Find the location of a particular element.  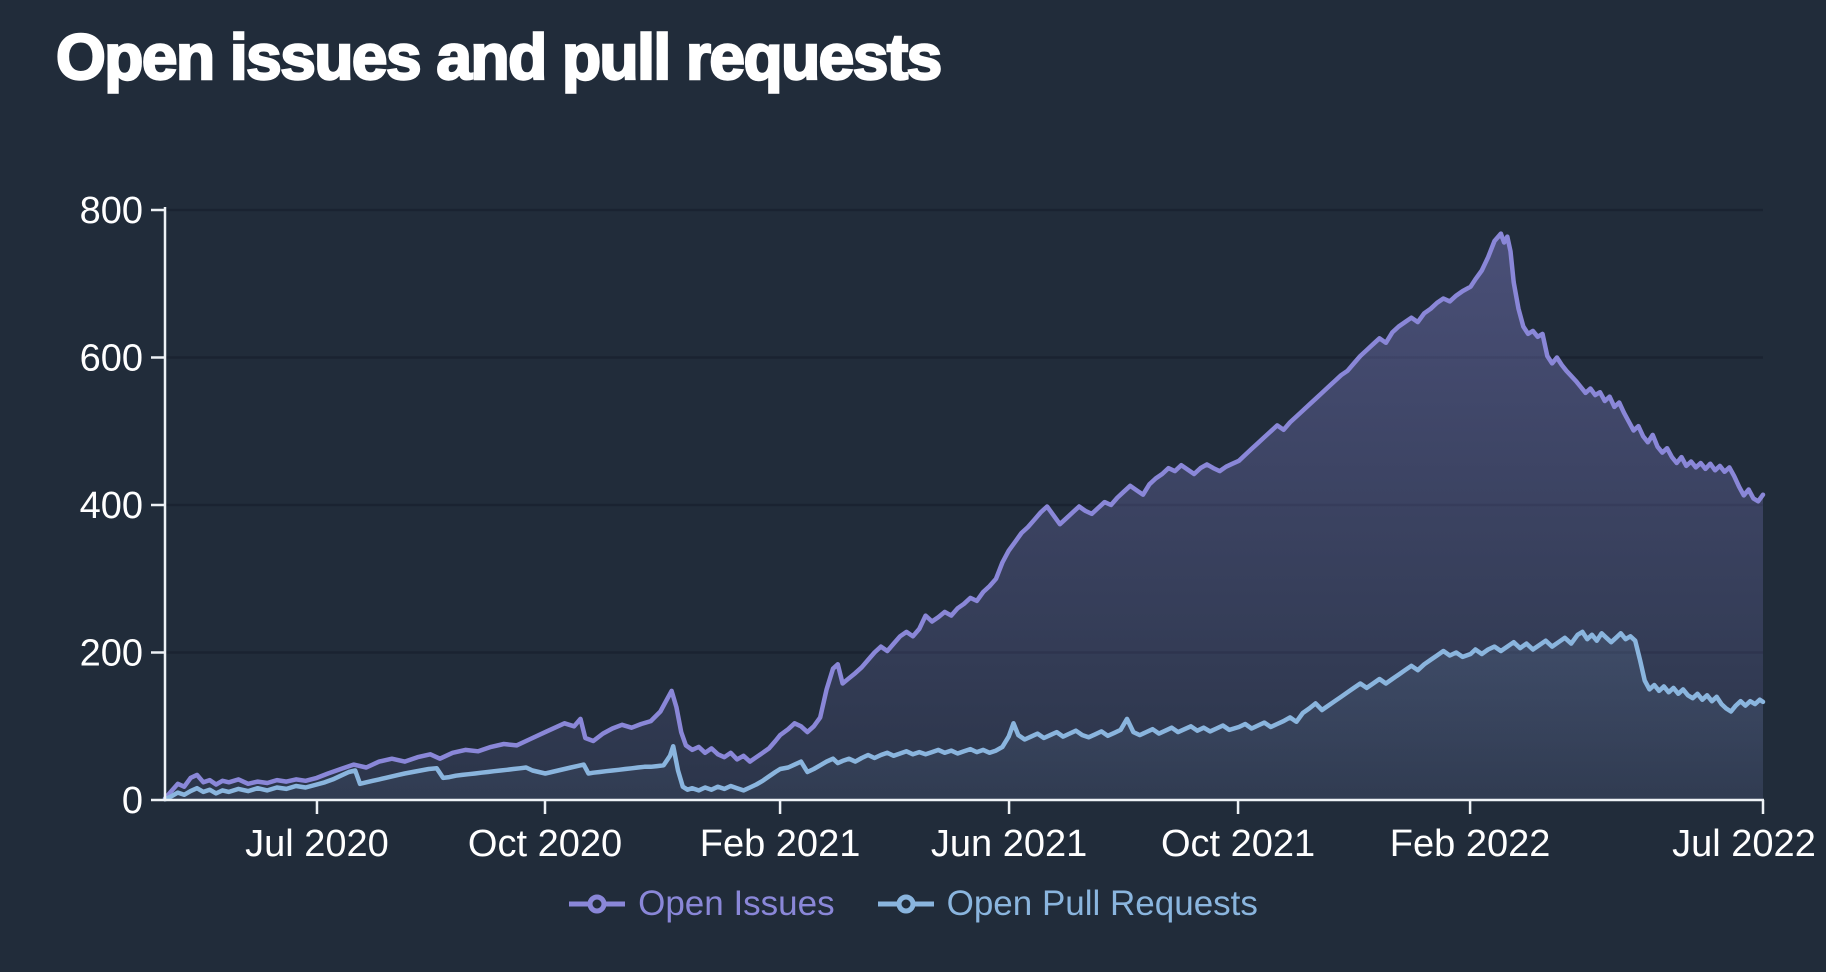

x-tick-label: Jul 2020 is located at coordinates (317, 844).